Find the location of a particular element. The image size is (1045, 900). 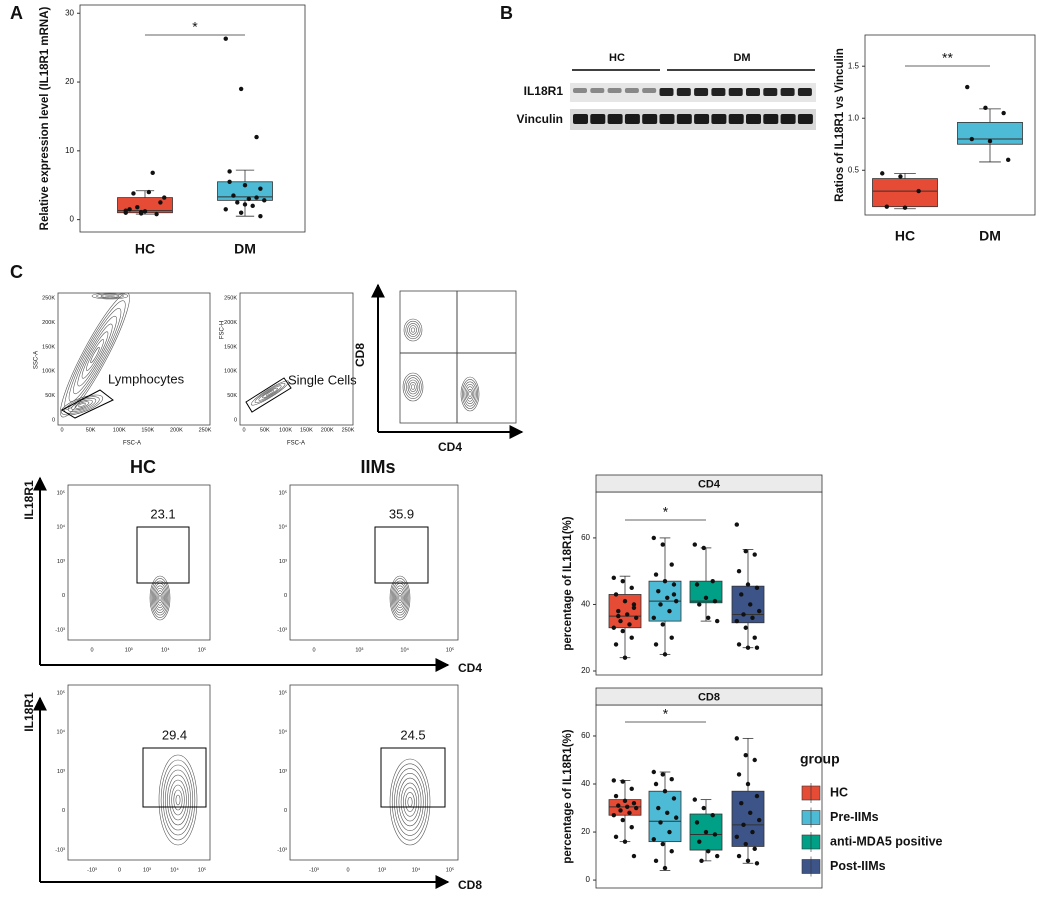

y-tick-label: 1.5 is located at coordinates (854, 65).